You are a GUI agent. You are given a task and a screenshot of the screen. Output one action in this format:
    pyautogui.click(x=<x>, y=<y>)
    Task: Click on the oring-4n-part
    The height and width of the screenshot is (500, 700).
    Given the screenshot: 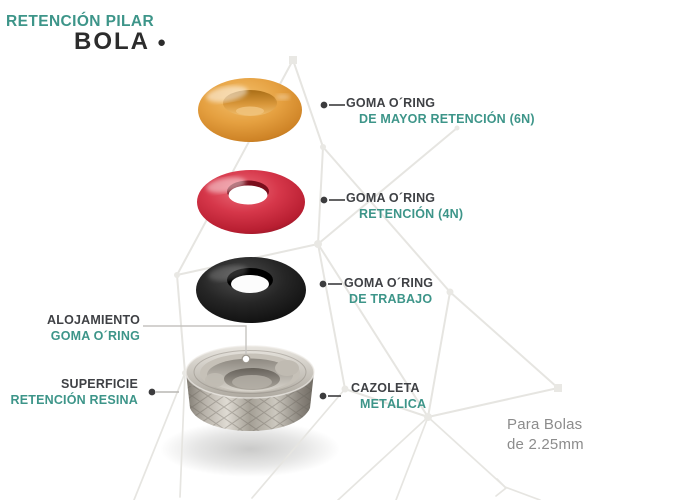 What is the action you would take?
    pyautogui.click(x=251, y=202)
    